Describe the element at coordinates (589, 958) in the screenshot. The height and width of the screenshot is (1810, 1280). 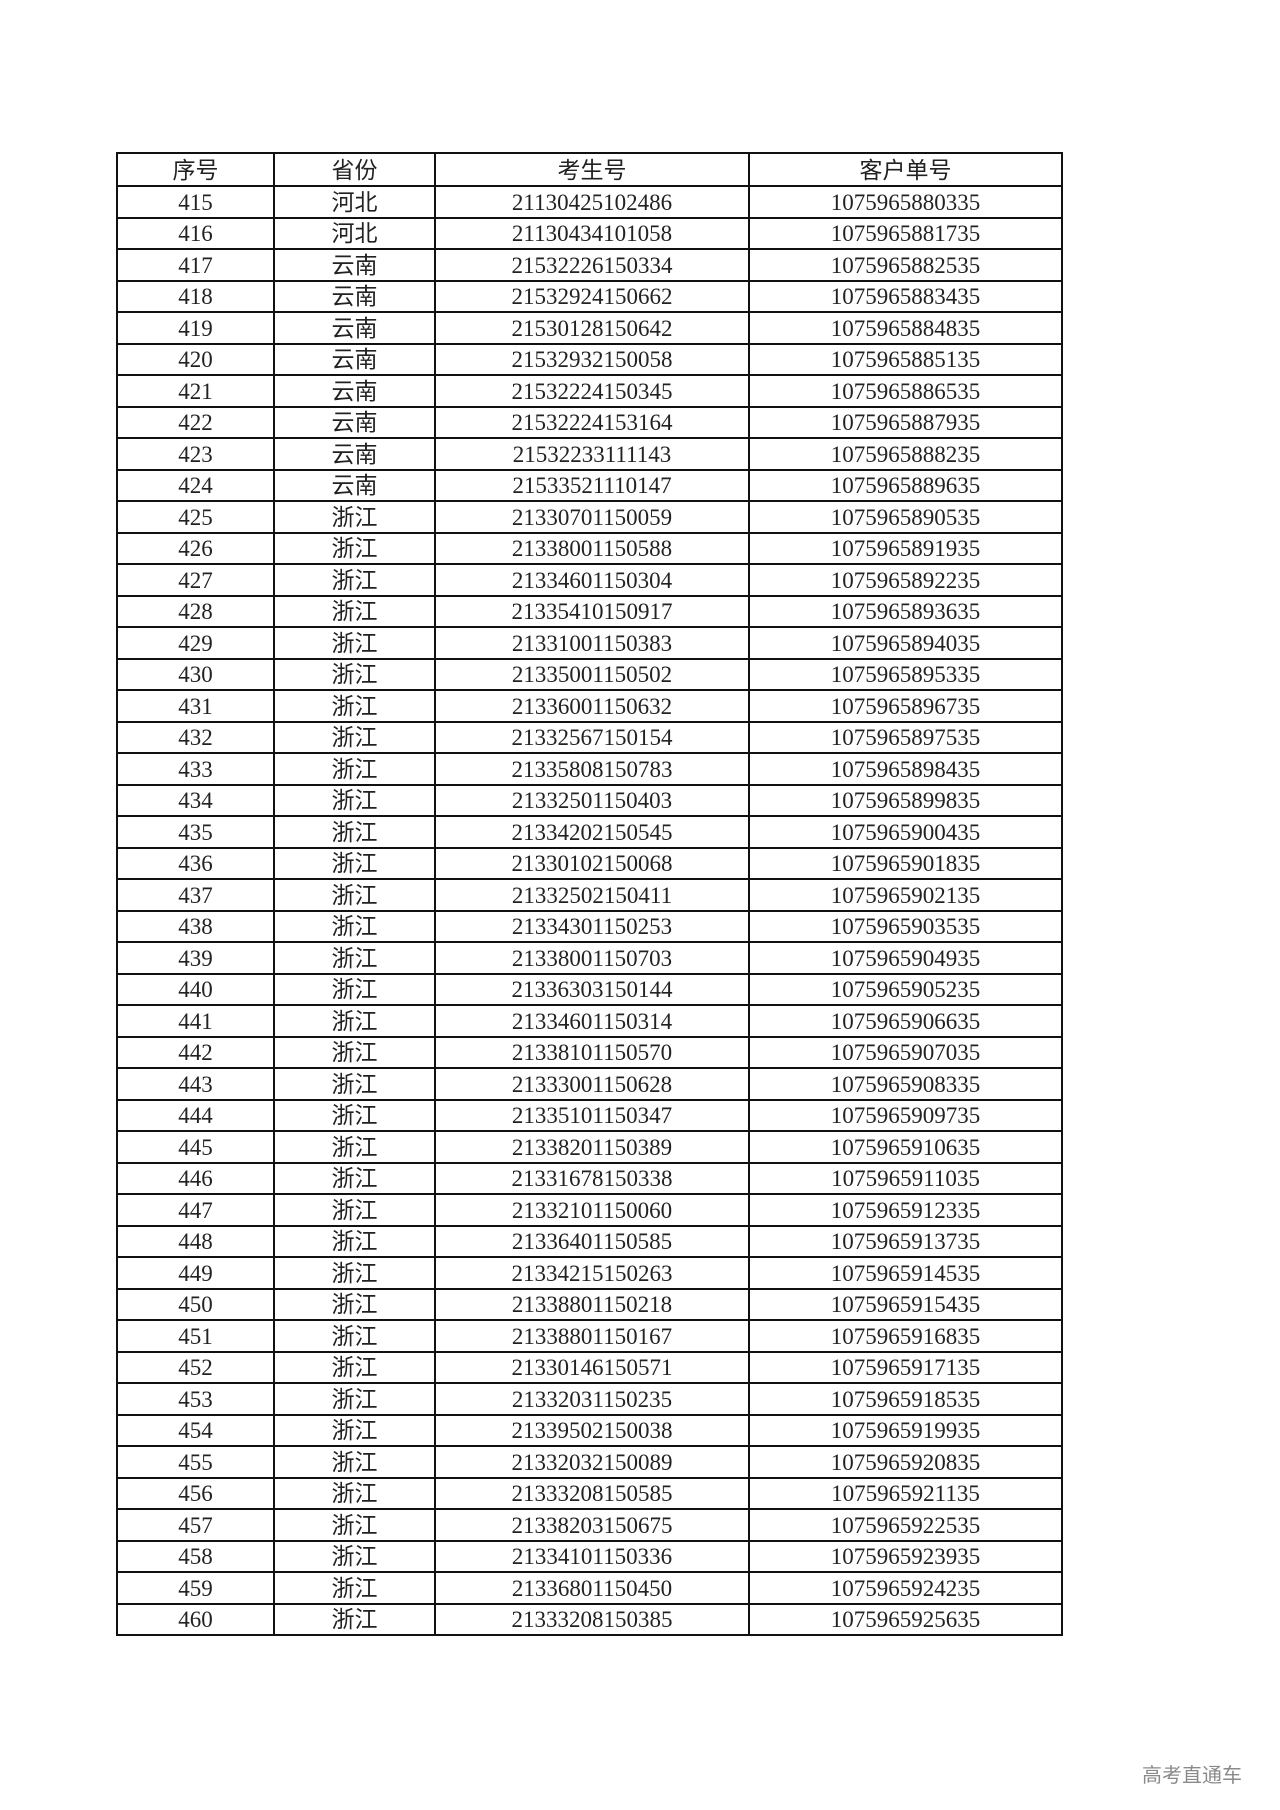
I see `table-row: 439 浙江 21338001150703 1075965904935` at that location.